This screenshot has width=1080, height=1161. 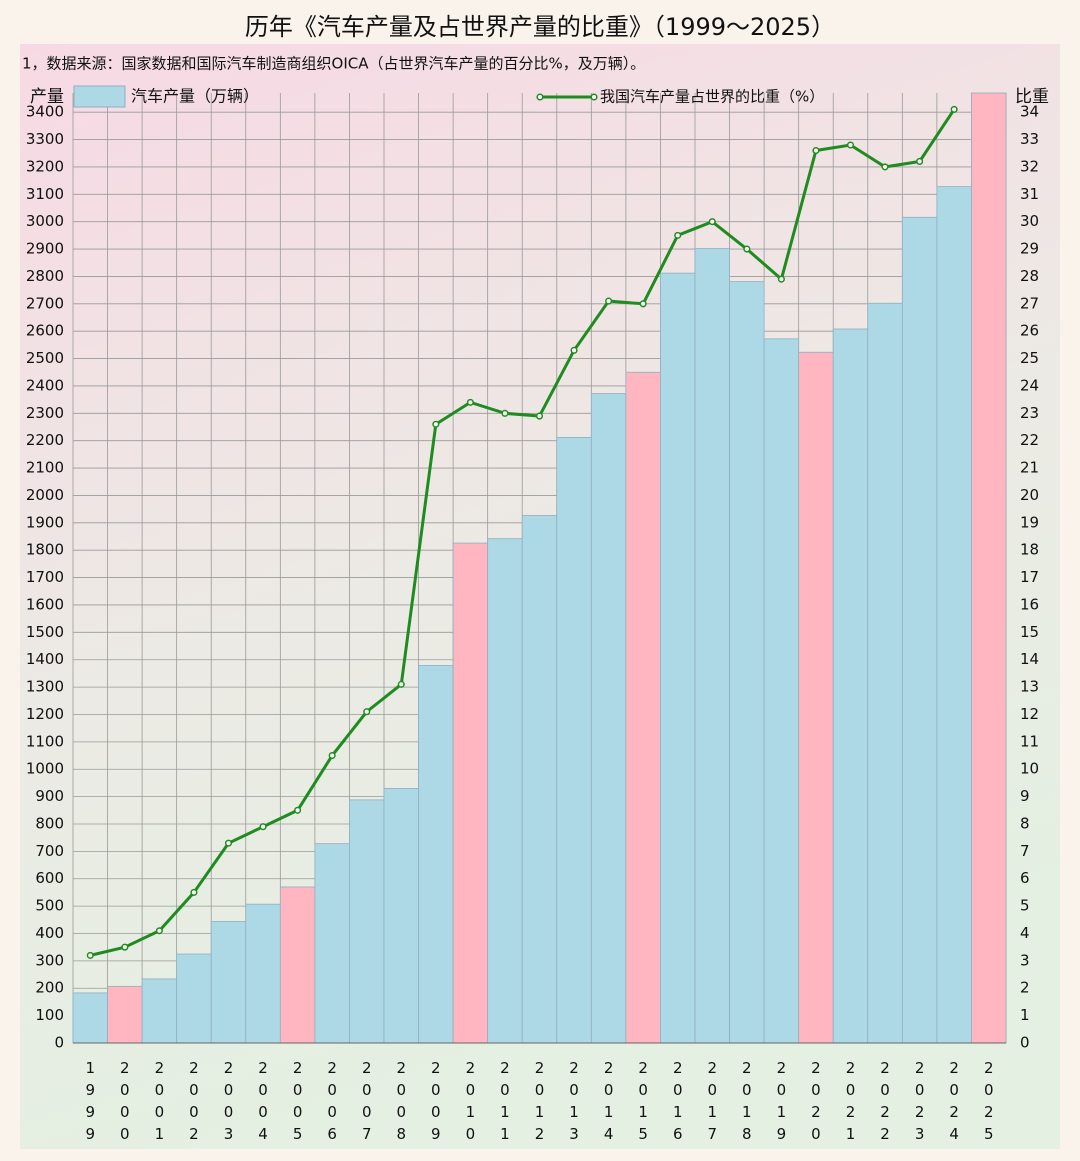 What do you see at coordinates (45, 577) in the screenshot?
I see `y-tick-label: 1700` at bounding box center [45, 577].